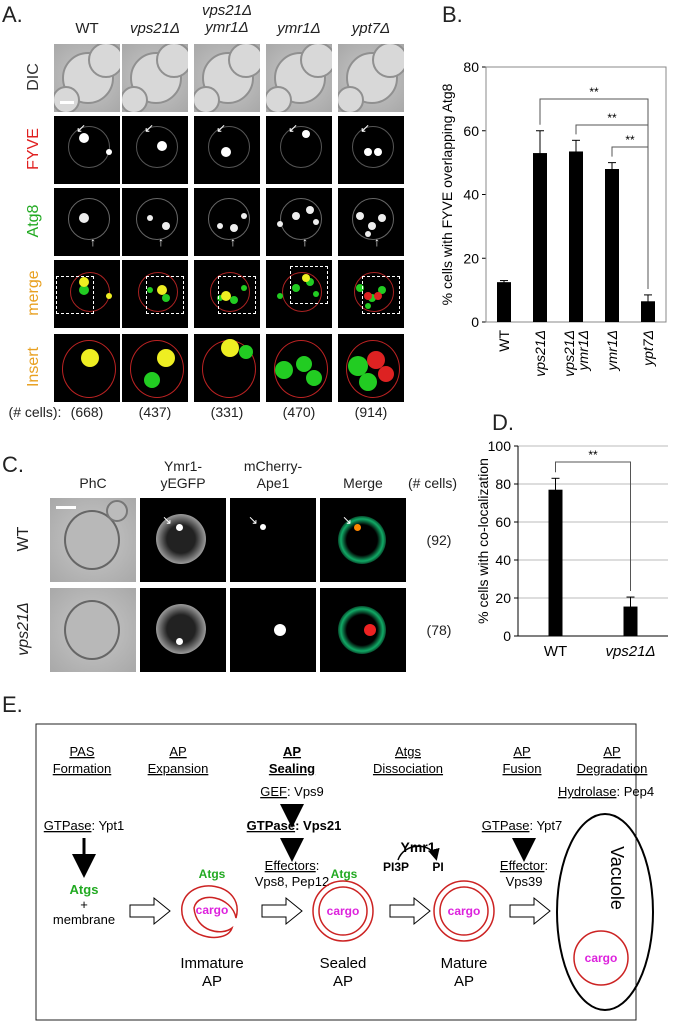 This screenshot has width=674, height=1027. I want to click on degraded-cargo-circle, so click(601, 958).